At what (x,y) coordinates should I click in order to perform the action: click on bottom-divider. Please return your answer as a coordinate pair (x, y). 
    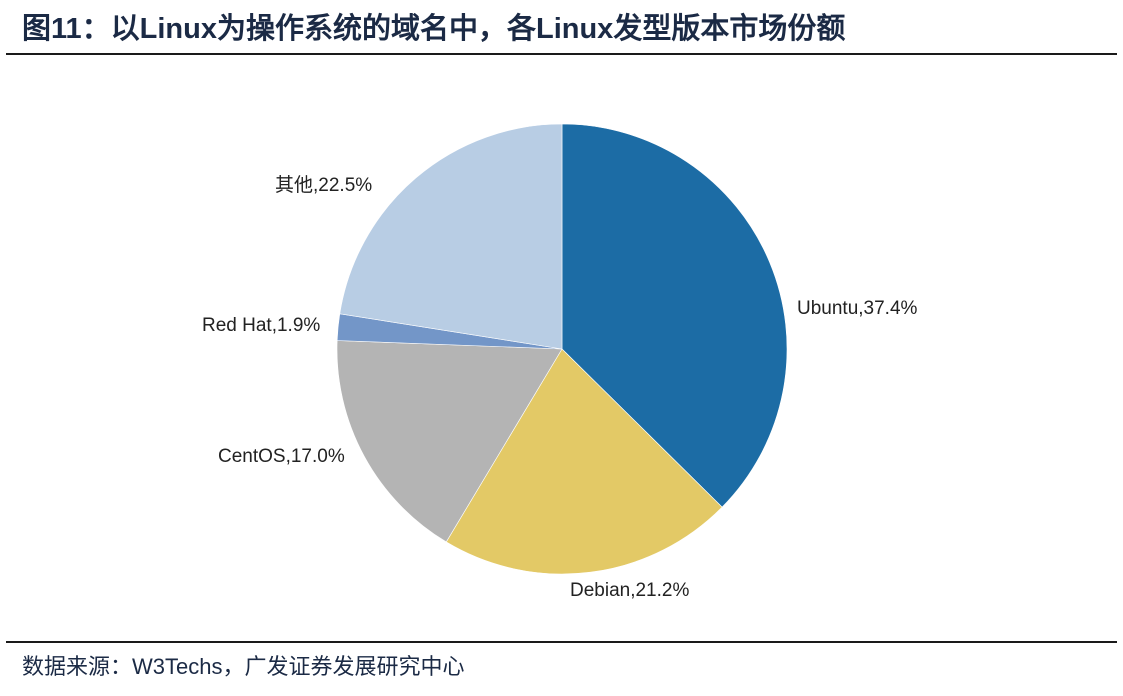
    Looking at the image, I should click on (561, 642).